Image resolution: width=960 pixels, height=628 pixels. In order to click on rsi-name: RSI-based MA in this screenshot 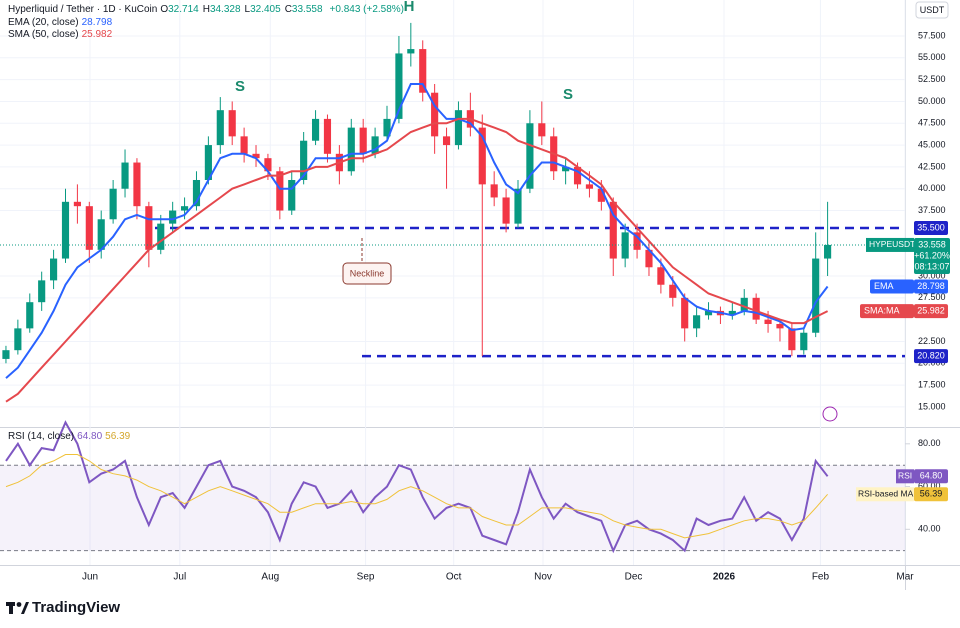, I will do `click(886, 494)`.